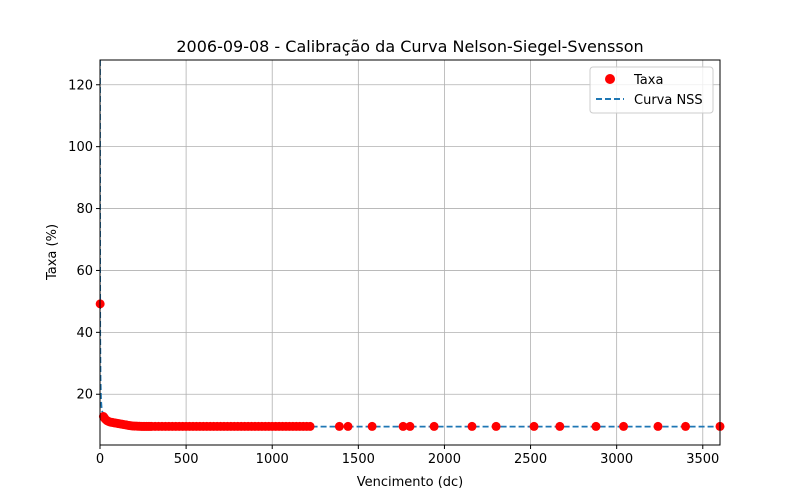  I want to click on x-tick-label: 0, so click(100, 459).